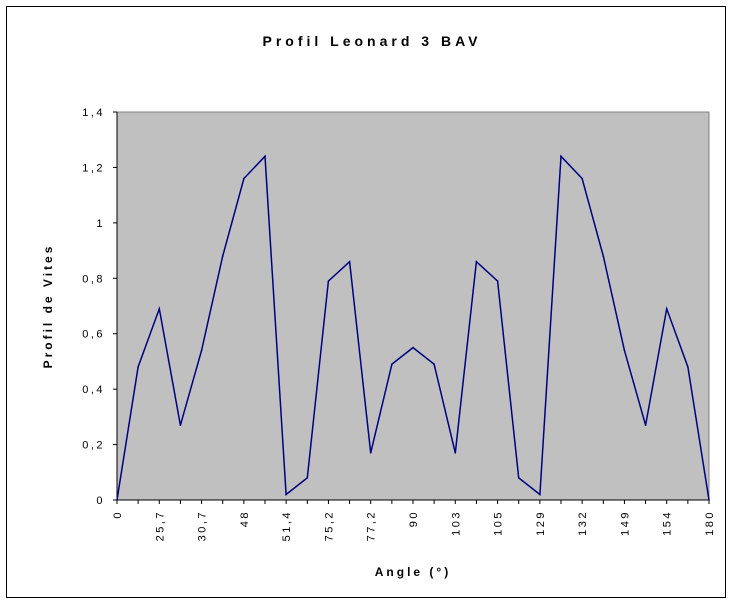  What do you see at coordinates (100, 224) in the screenshot?
I see `y-tick-label: 1` at bounding box center [100, 224].